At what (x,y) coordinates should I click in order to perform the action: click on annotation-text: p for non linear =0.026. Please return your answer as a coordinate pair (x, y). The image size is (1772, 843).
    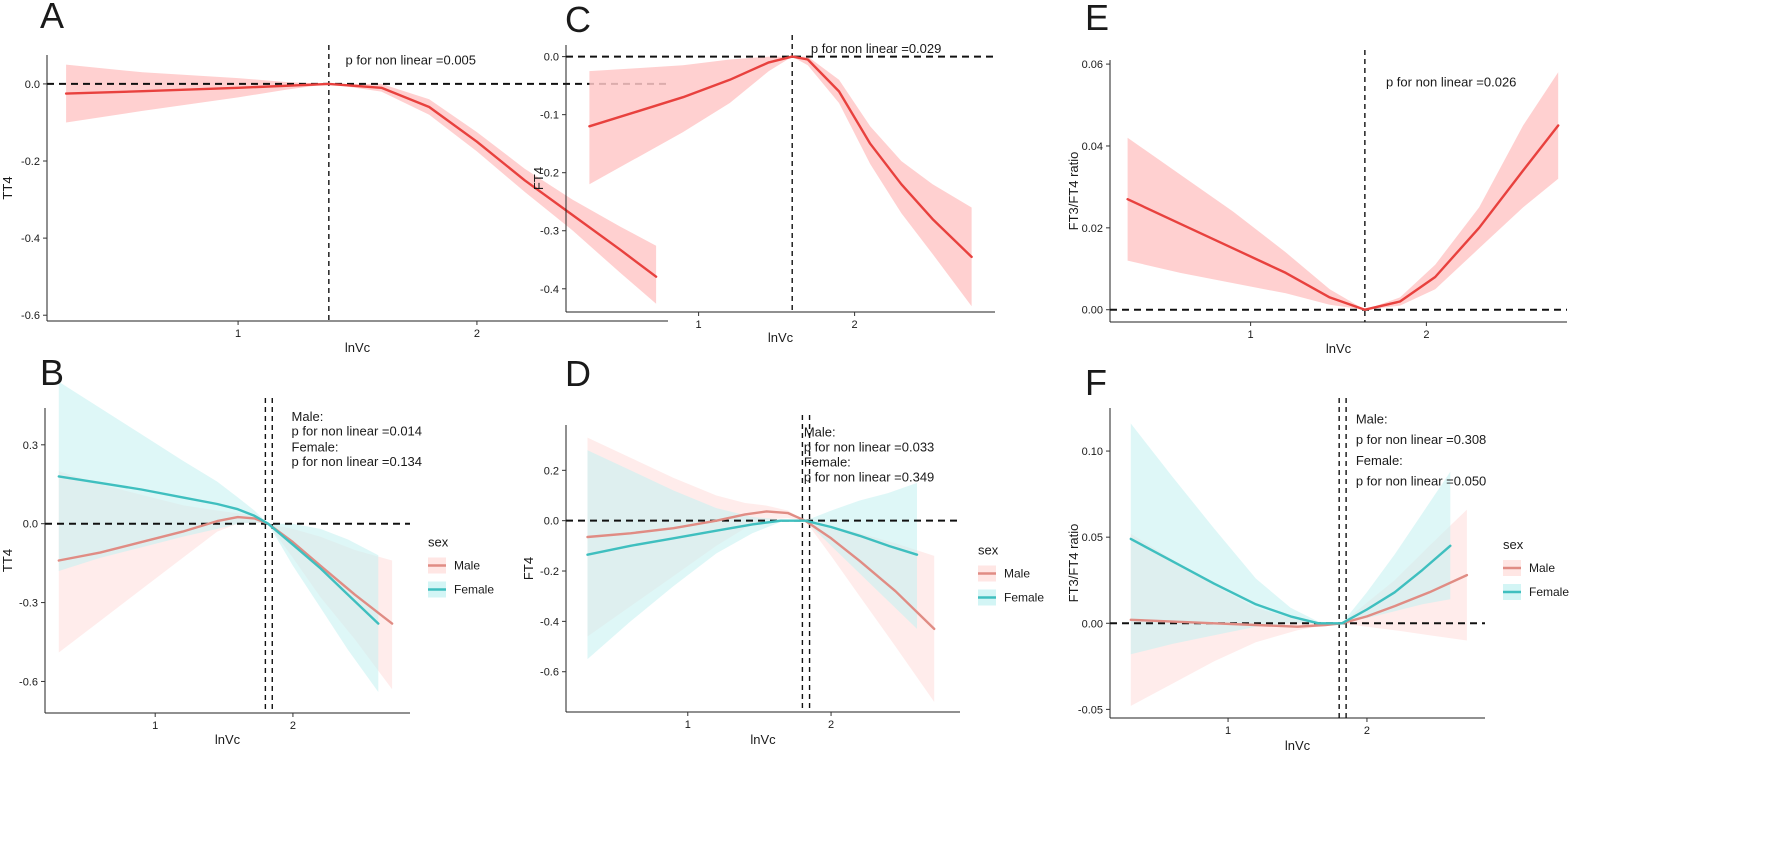
    Looking at the image, I should click on (1451, 82).